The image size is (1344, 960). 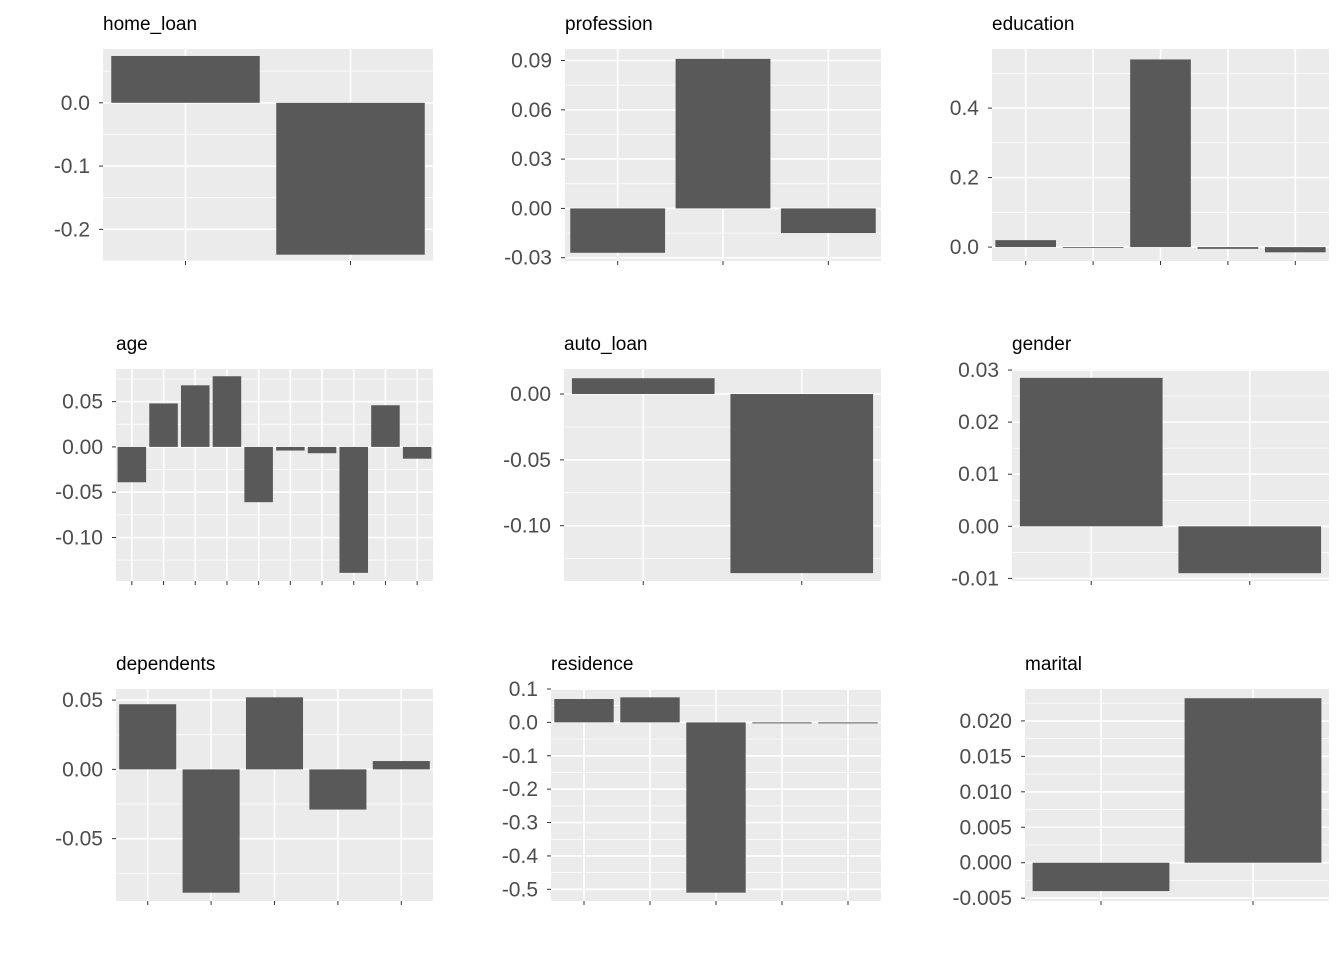 I want to click on y-tick-label: -0.5, so click(x=520, y=889).